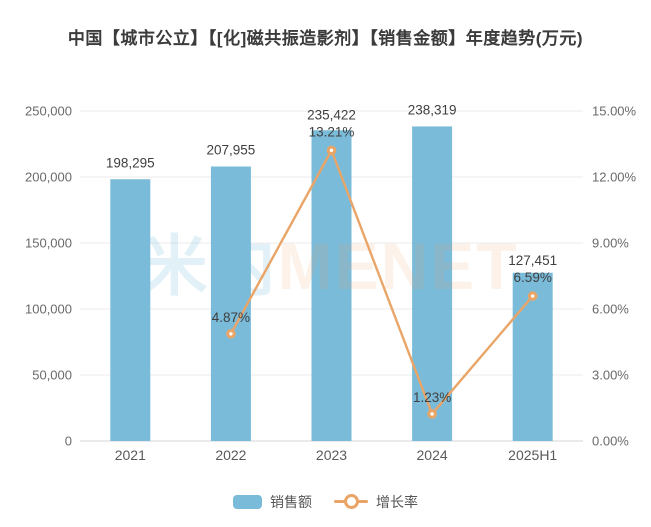  Describe the element at coordinates (325, 502) in the screenshot. I see `legend: 销售额 增长率` at that location.